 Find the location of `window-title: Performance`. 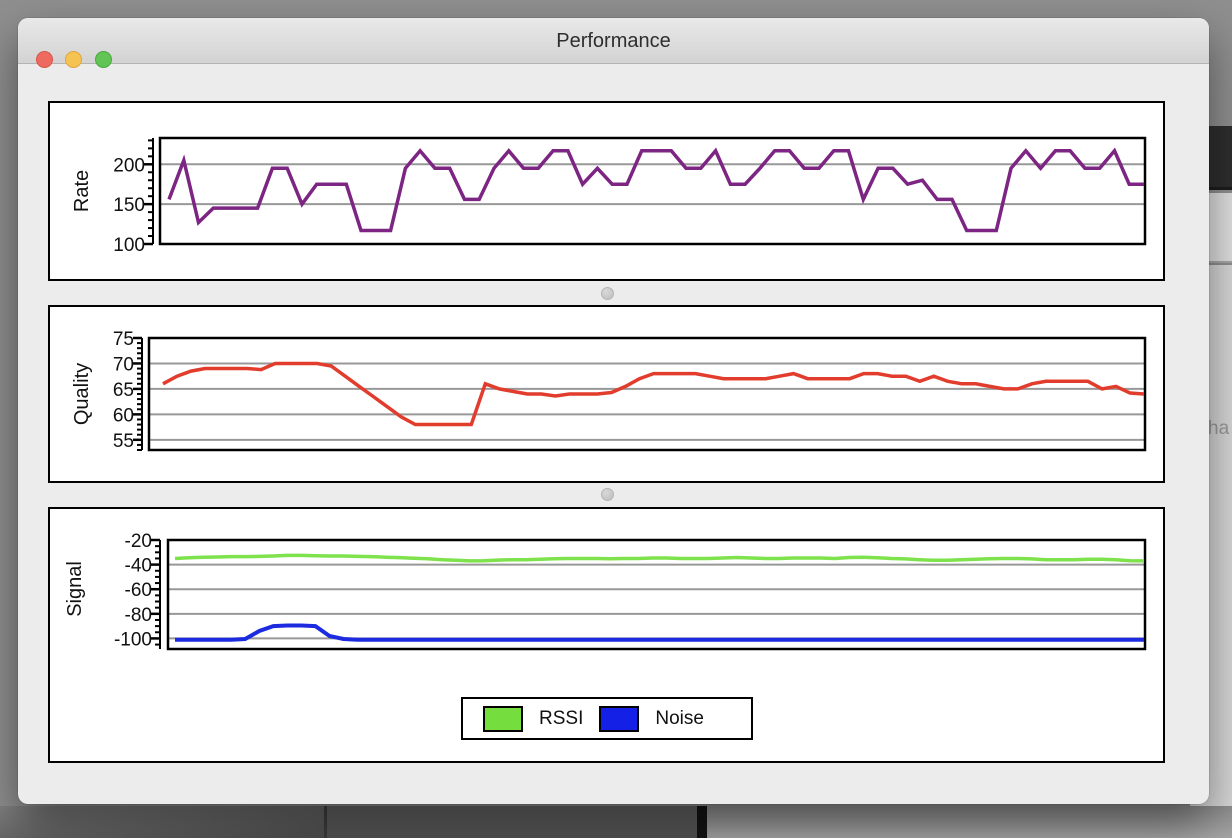

window-title: Performance is located at coordinates (613, 41).